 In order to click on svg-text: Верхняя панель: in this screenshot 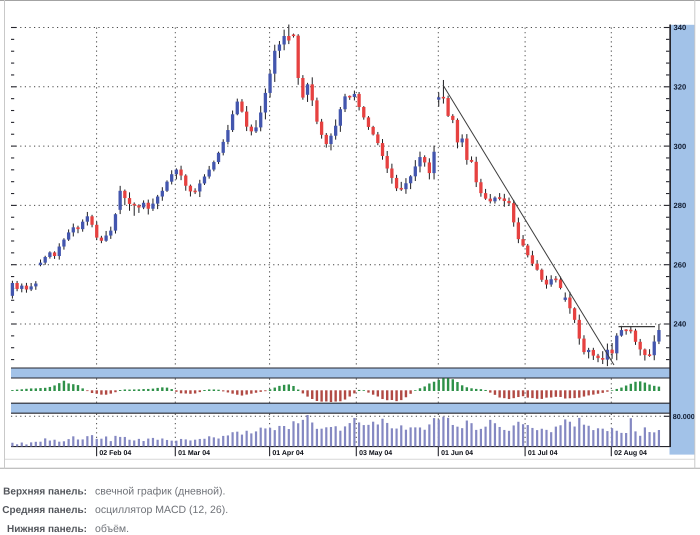, I will do `click(45, 492)`.